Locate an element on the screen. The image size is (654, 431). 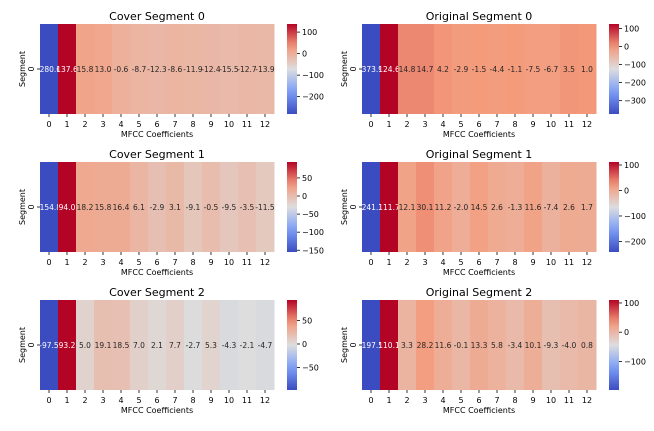
cell-value-label: 10.1 is located at coordinates (533, 345).